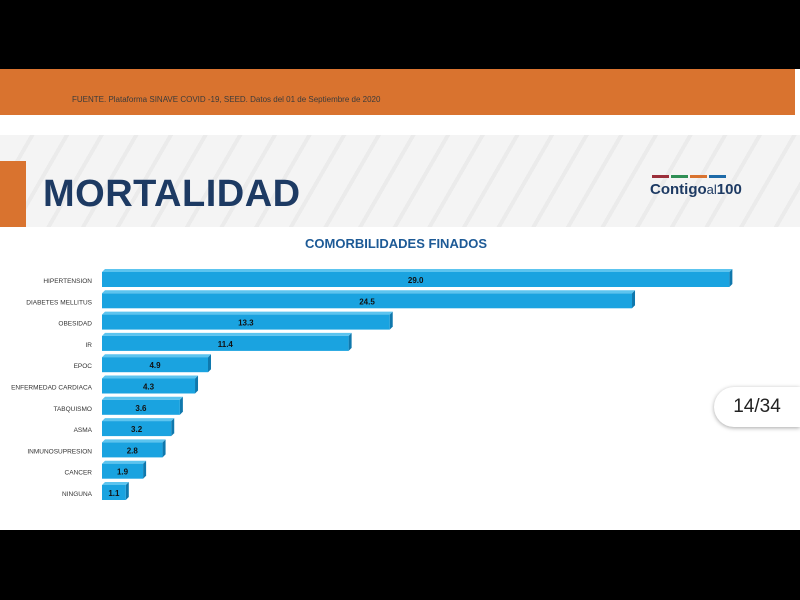  What do you see at coordinates (13, 194) in the screenshot?
I see `left-accent-bar` at bounding box center [13, 194].